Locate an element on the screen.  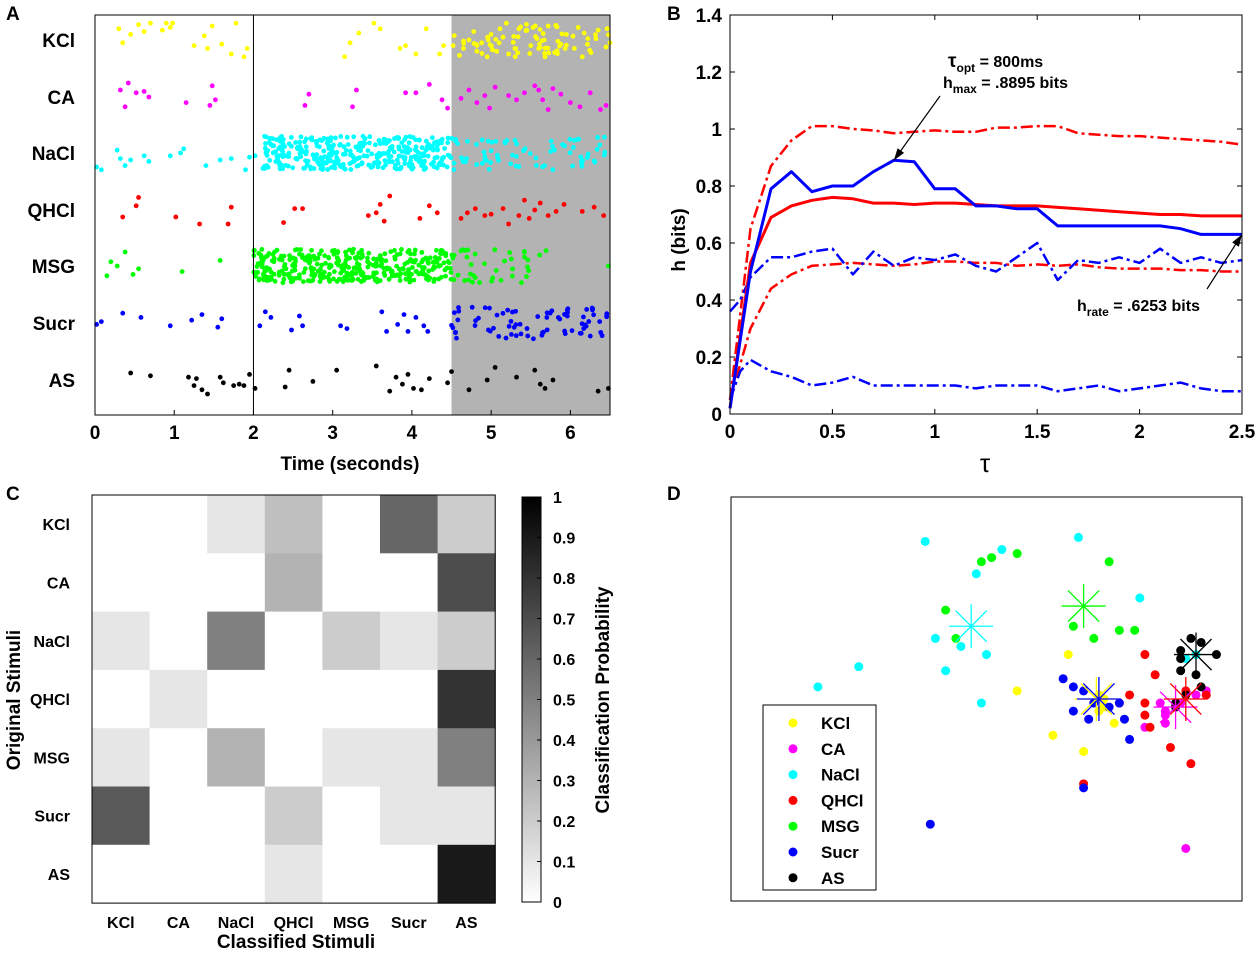
entropy-series is located at coordinates (985, 266).